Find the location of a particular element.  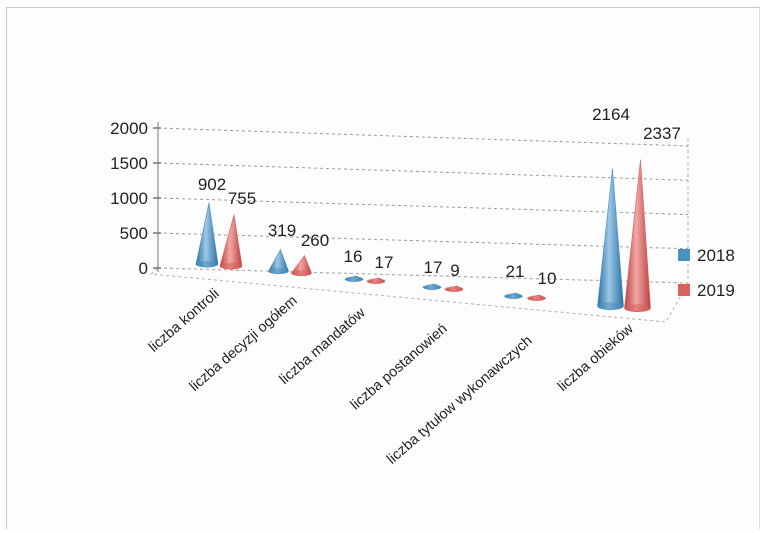

category-label: liczba mandatów is located at coordinates (323, 346).